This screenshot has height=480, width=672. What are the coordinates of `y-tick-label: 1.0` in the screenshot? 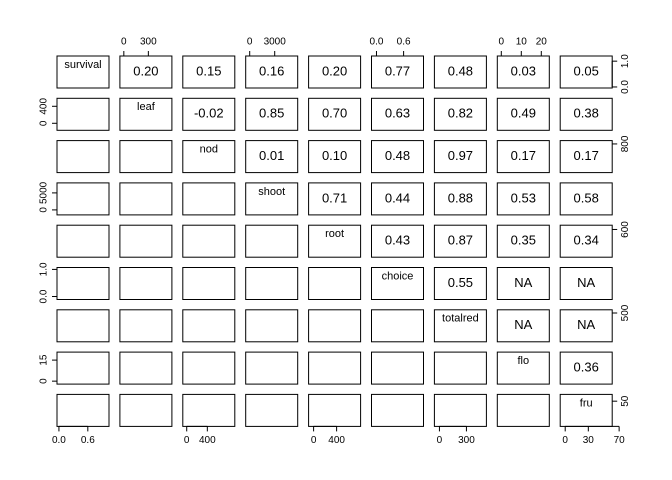 It's located at (625, 61).